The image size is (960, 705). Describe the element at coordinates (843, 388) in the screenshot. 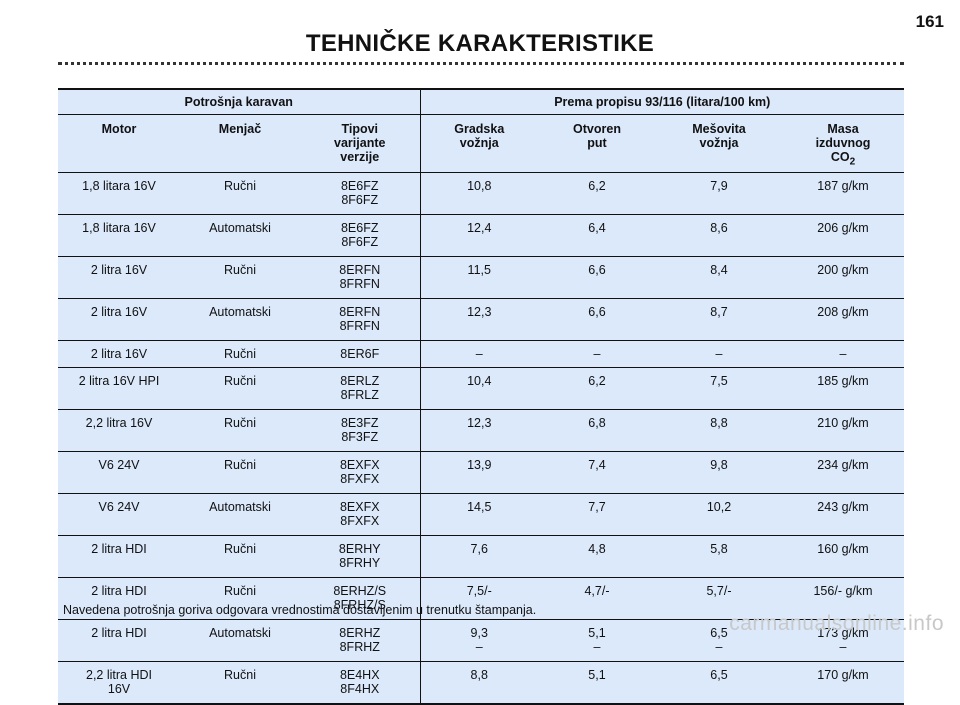

I see `cell-masa: 185 g/km` at that location.